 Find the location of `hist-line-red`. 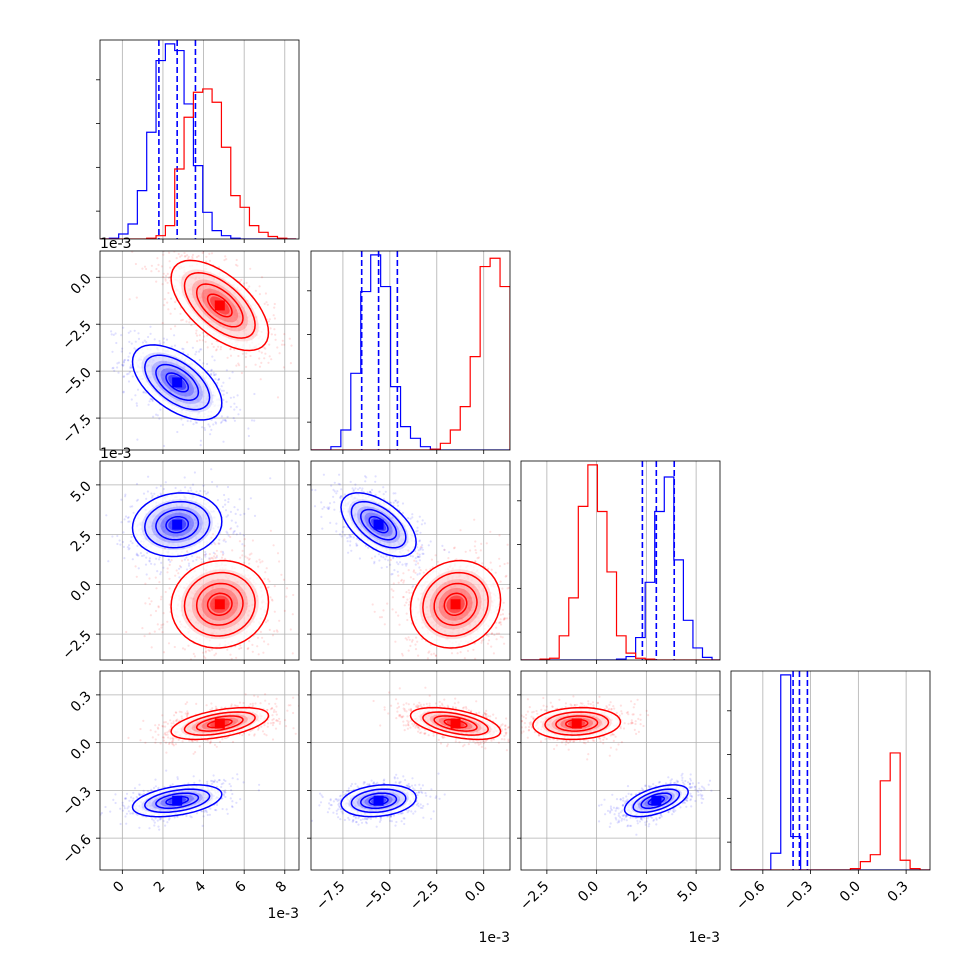

hist-line-red is located at coordinates (410, 353).